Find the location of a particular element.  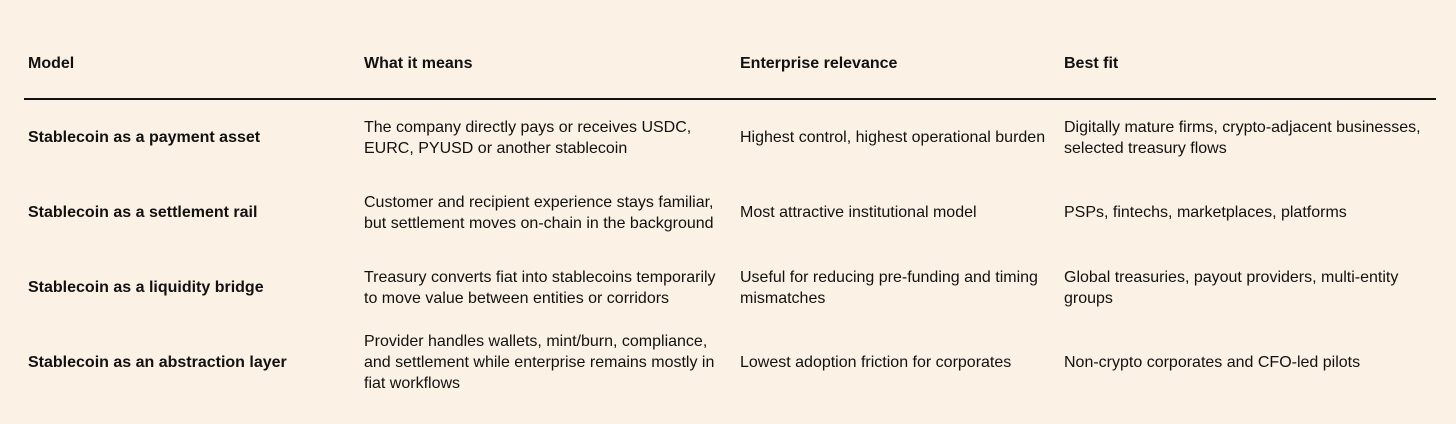

header-cell: Enterprise relevance is located at coordinates (900, 63).